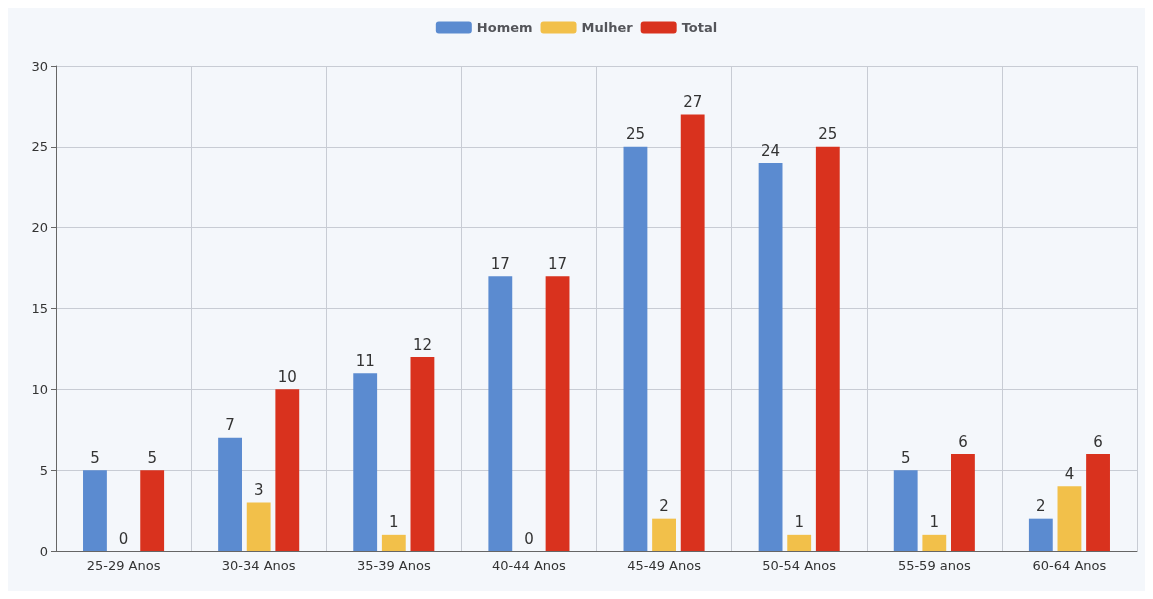 The height and width of the screenshot is (599, 1153). Describe the element at coordinates (771, 150) in the screenshot. I see `data-label: 24` at that location.